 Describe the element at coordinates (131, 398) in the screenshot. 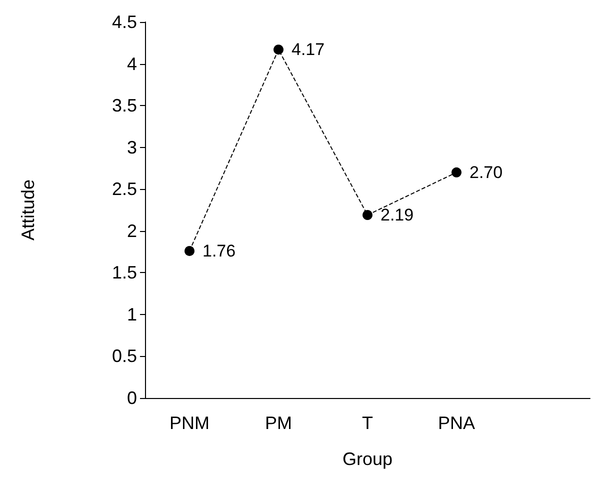

I see `y-tick-label: 0` at that location.